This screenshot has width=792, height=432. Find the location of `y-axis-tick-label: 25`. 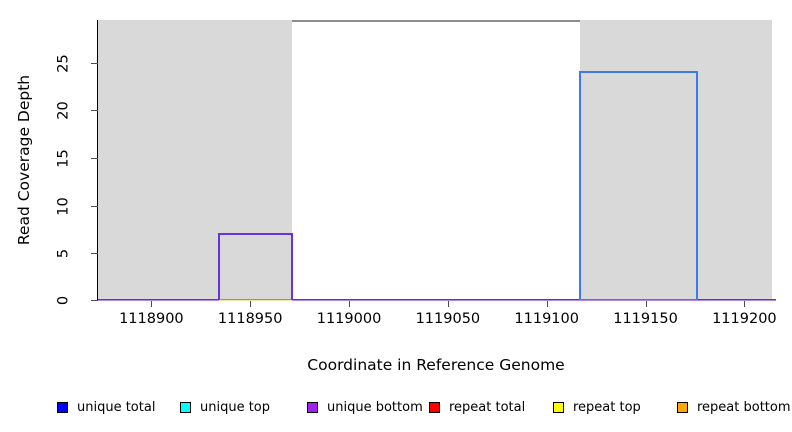

y-axis-tick-label: 25 is located at coordinates (63, 63).